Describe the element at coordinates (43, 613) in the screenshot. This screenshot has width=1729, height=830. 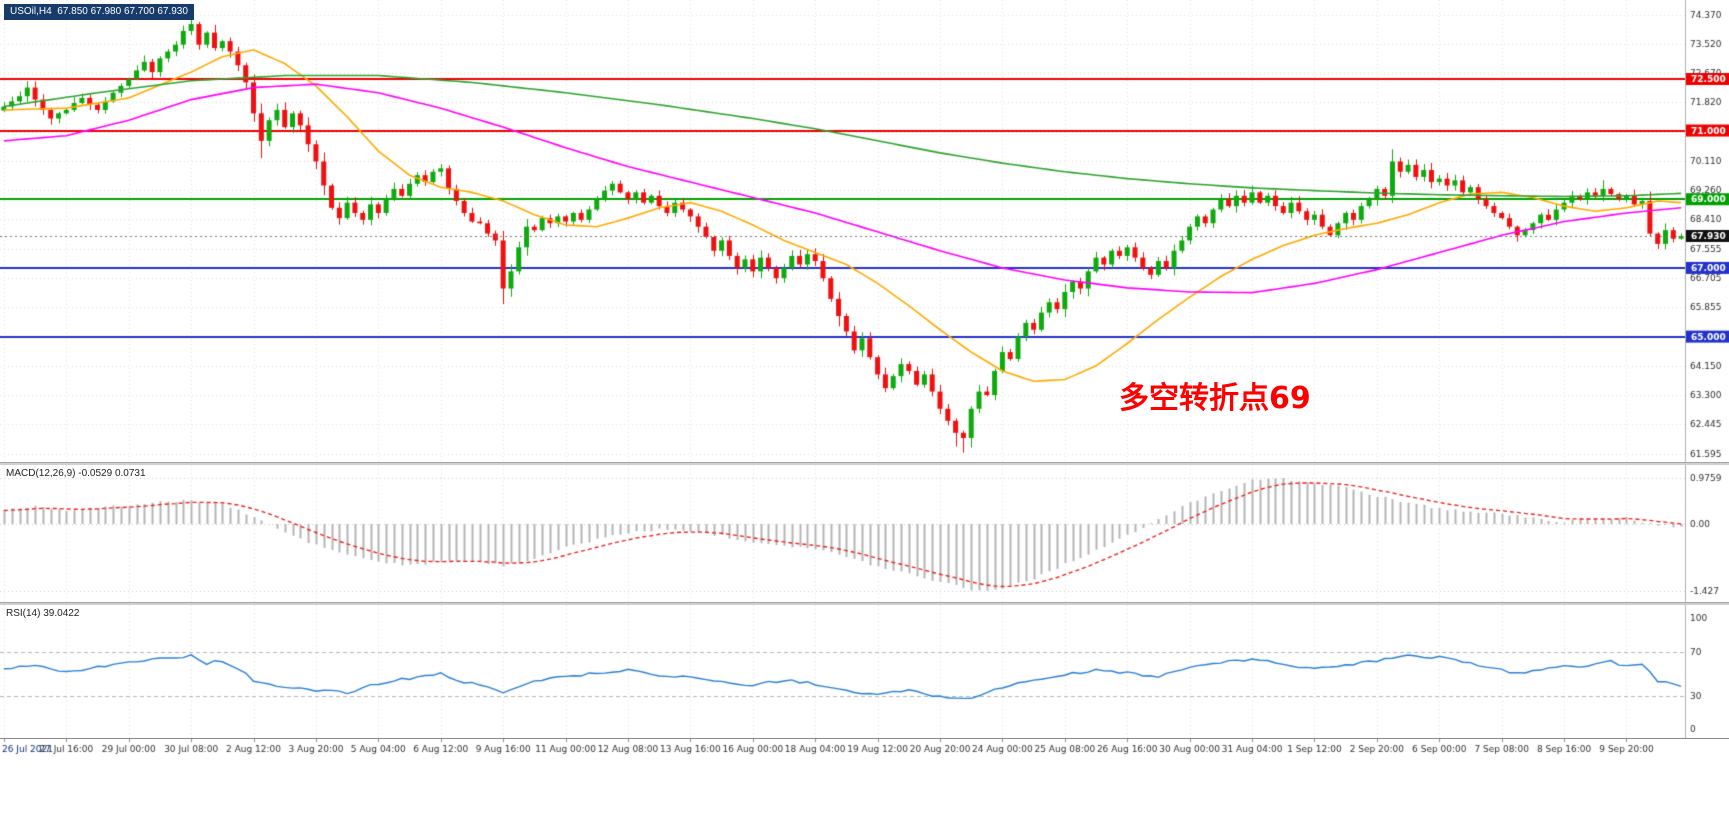
I see `rsi-label: RSI(14) 39.0422` at that location.